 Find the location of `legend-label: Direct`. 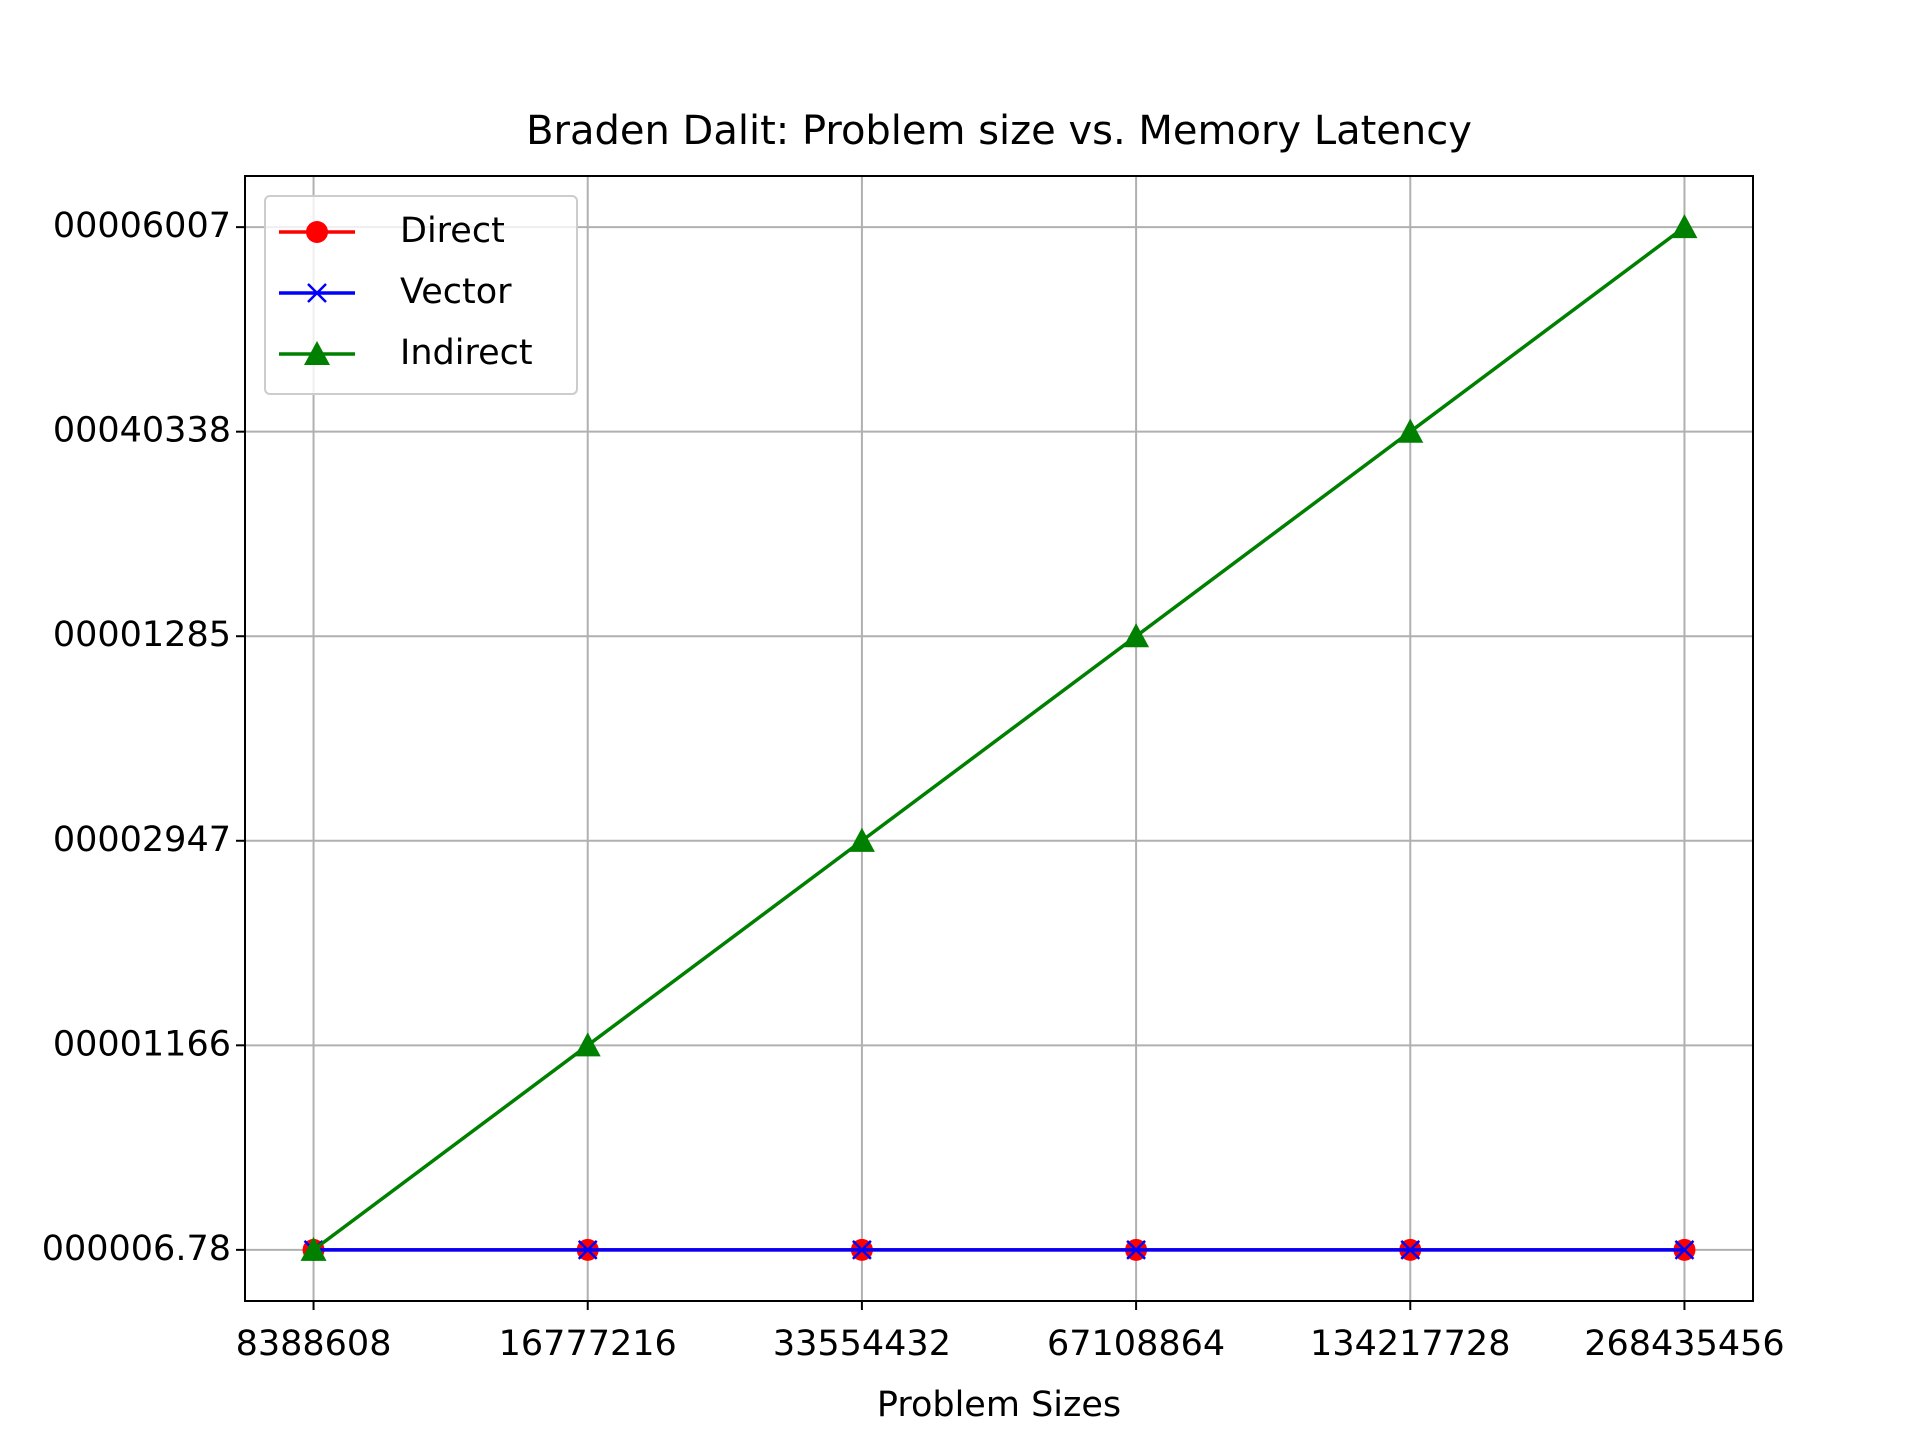

legend-label: Direct is located at coordinates (452, 231).